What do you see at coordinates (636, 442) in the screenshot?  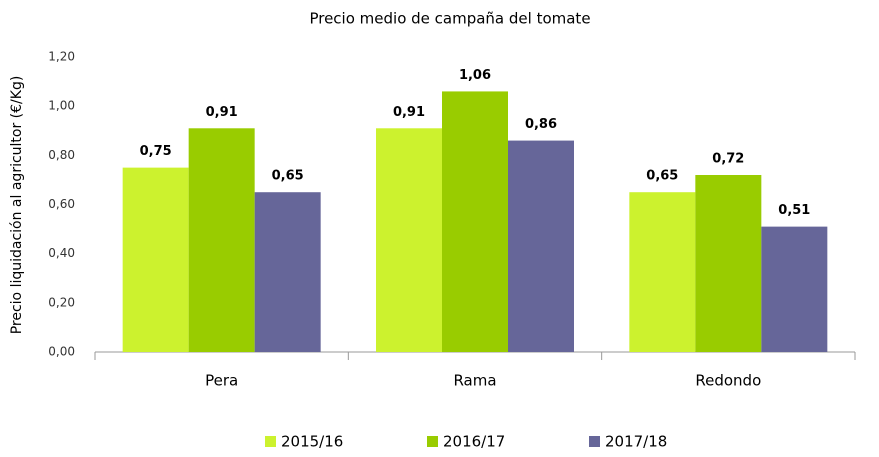 I see `legend-label: 2017/18` at bounding box center [636, 442].